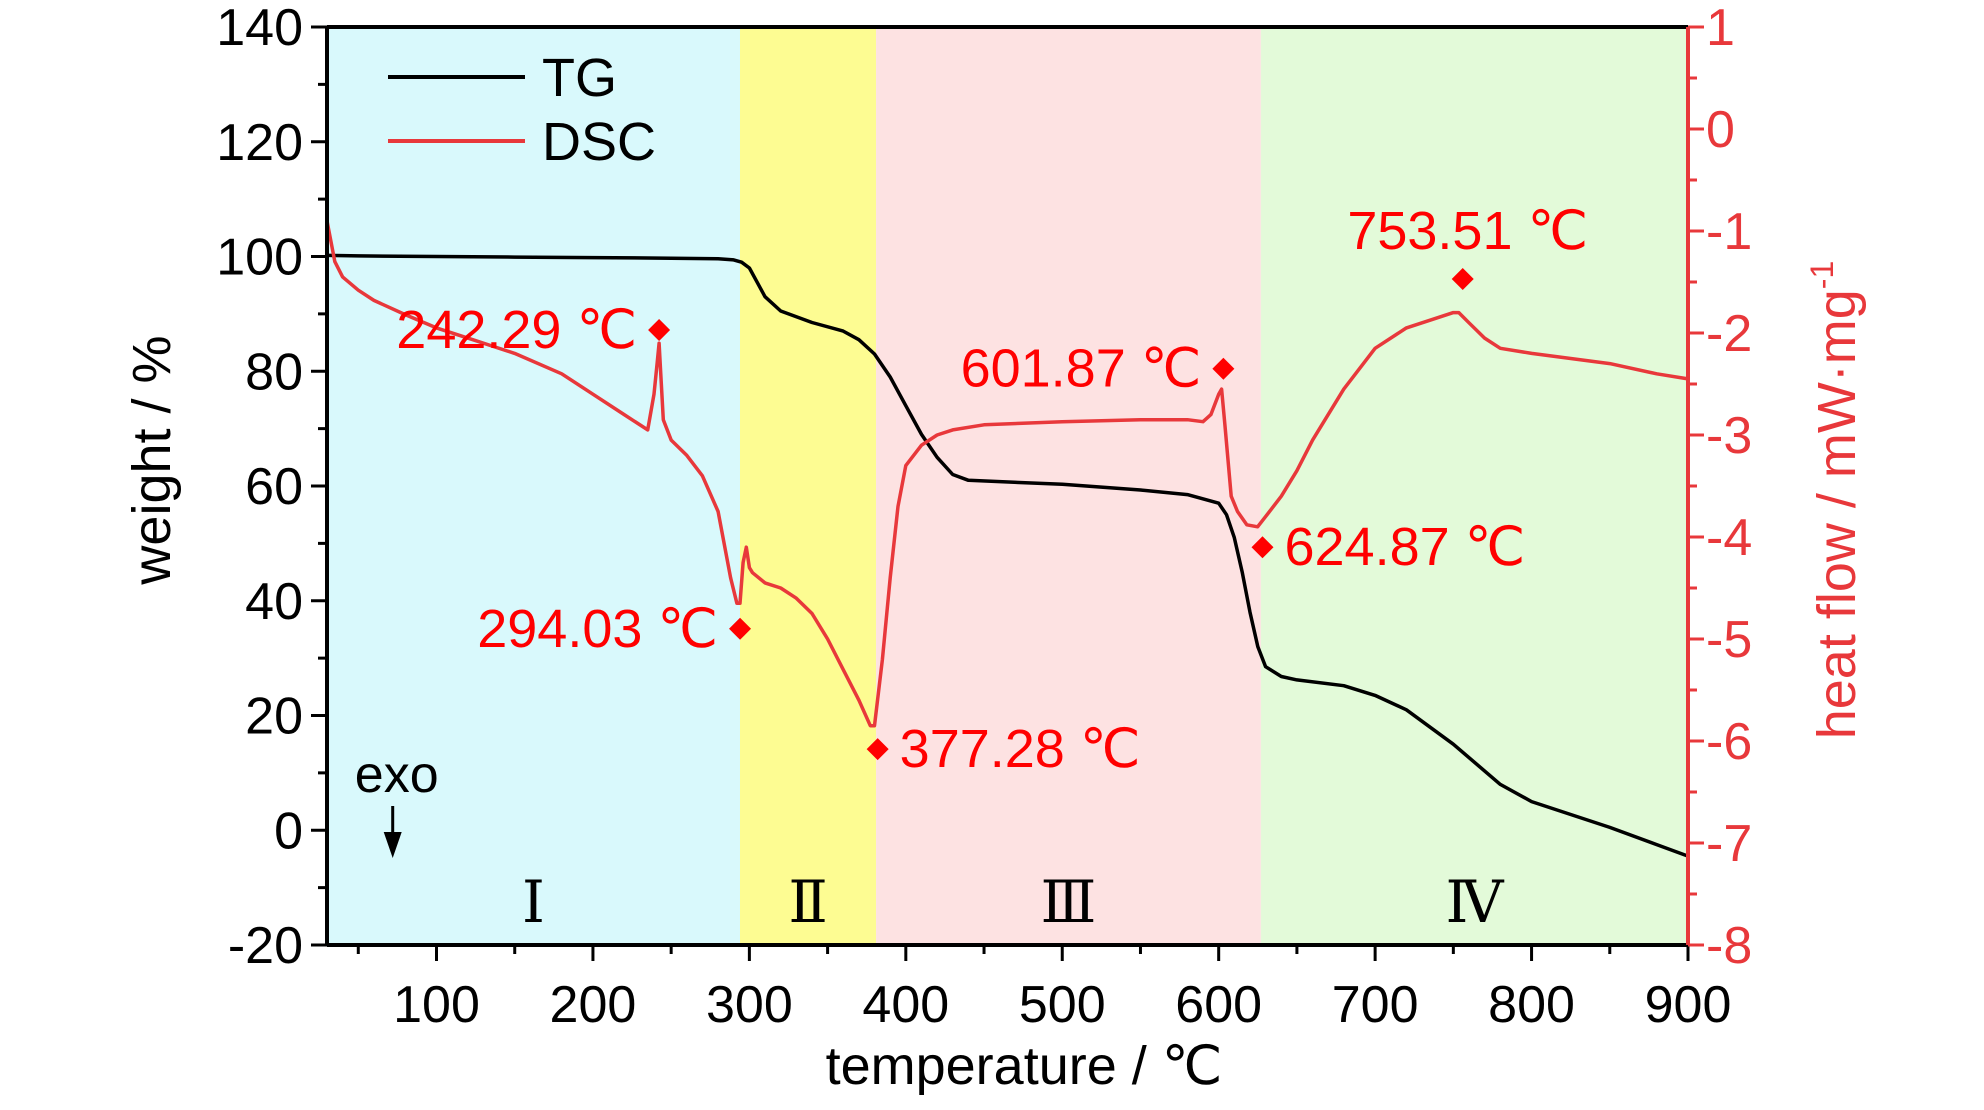  I want to click on x-tick-label-200: 200, so click(593, 1005).